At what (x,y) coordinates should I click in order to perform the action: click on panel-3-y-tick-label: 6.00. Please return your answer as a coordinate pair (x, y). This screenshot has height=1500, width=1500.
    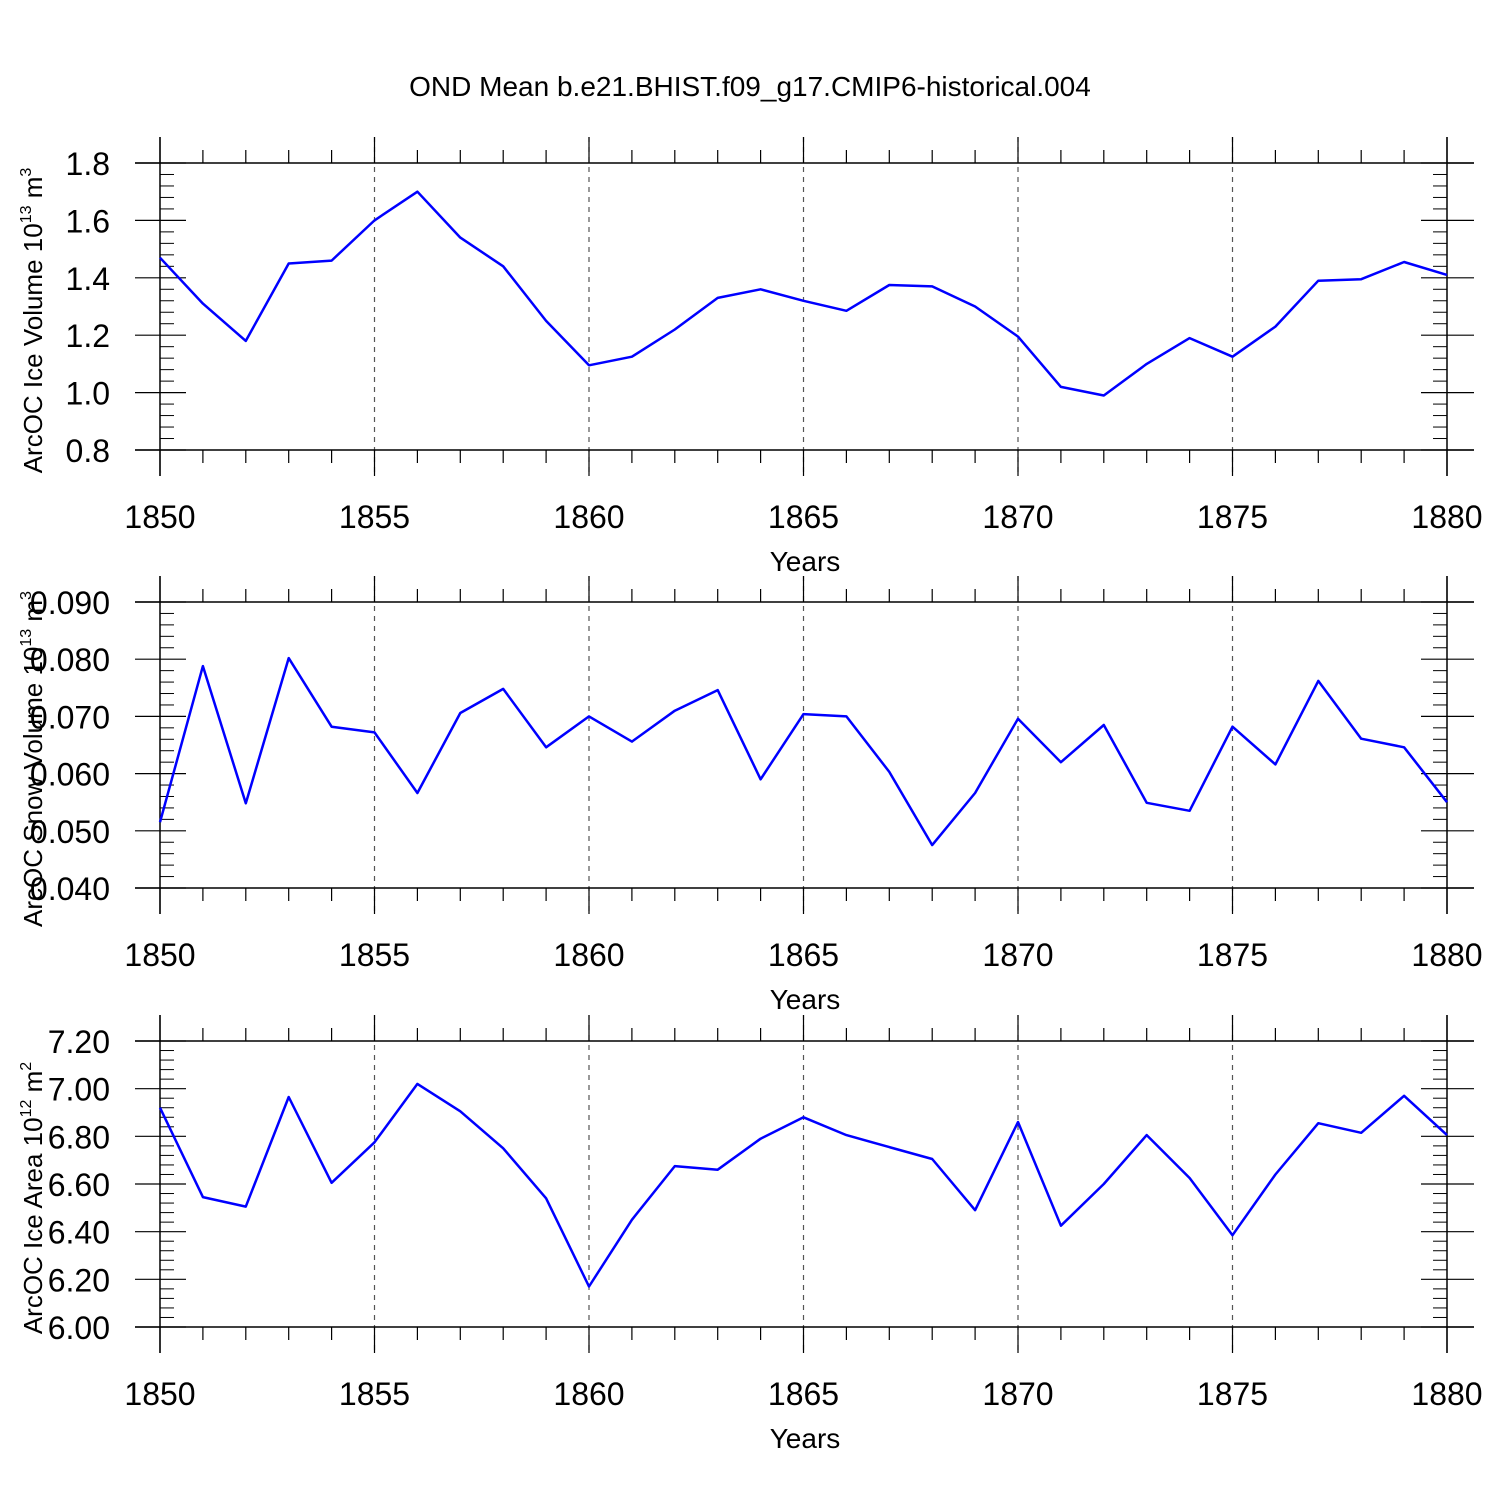
    Looking at the image, I should click on (79, 1328).